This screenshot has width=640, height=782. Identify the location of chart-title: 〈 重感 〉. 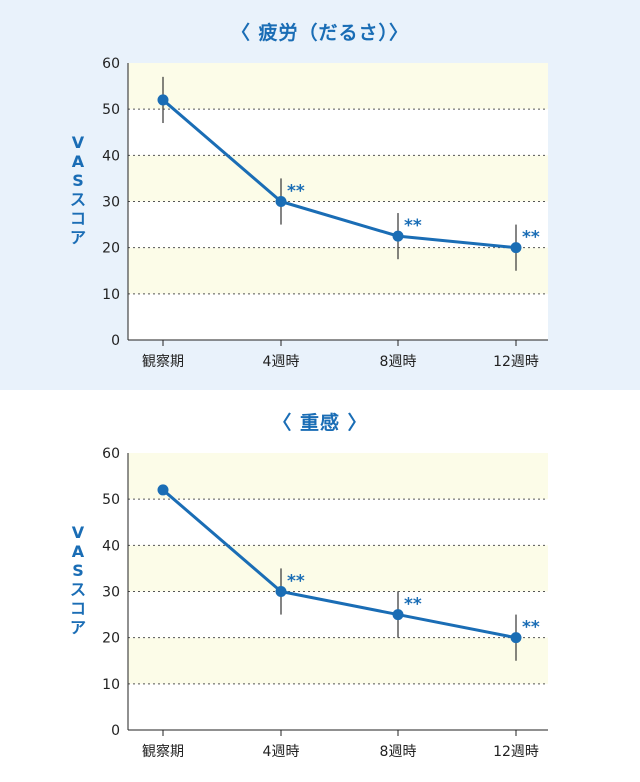
(320, 423).